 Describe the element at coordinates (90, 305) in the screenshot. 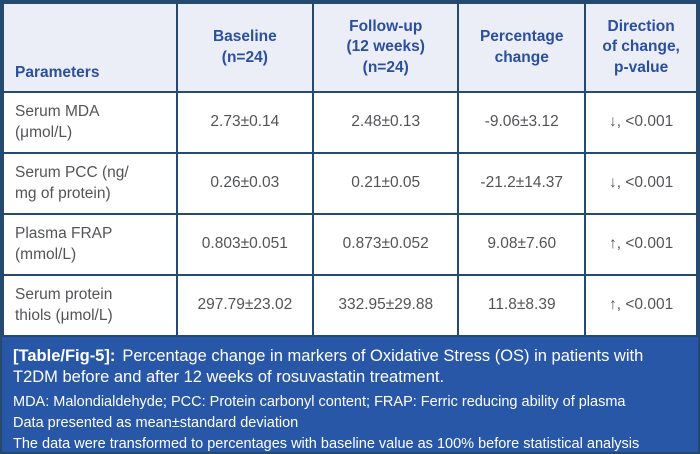

I see `param-cell: Serum protein thiols (μmol/L)` at that location.